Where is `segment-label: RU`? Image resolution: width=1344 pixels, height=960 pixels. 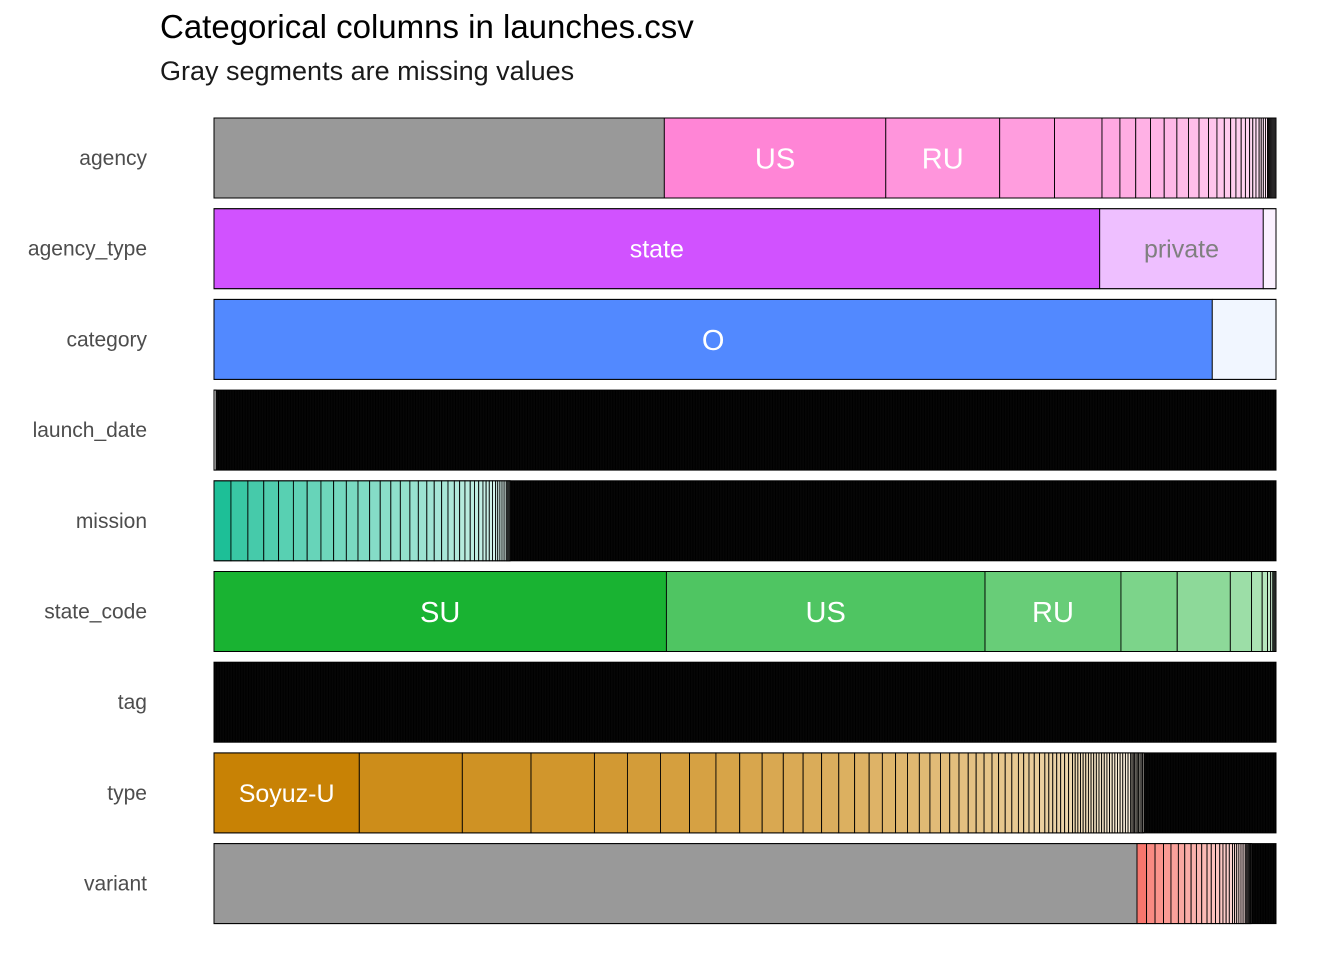 segment-label: RU is located at coordinates (1053, 613).